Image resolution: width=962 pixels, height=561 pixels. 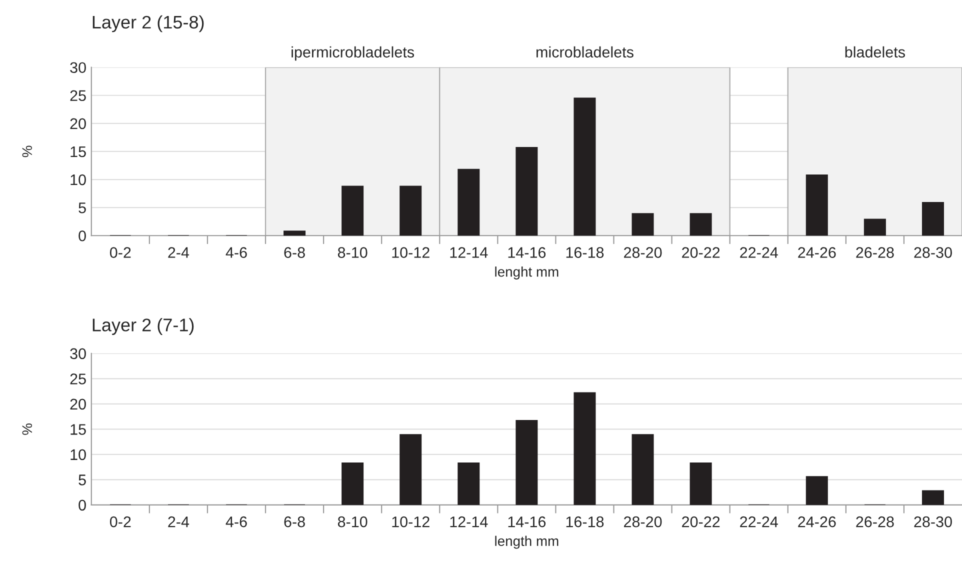 What do you see at coordinates (875, 52) in the screenshot?
I see `band-label: bladelets` at bounding box center [875, 52].